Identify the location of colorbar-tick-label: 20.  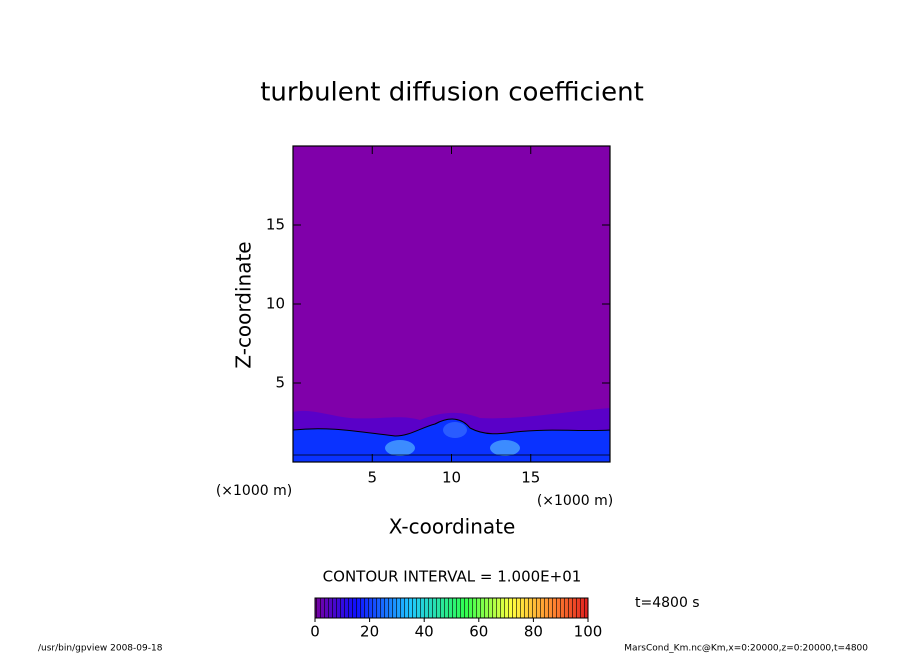
(369, 632).